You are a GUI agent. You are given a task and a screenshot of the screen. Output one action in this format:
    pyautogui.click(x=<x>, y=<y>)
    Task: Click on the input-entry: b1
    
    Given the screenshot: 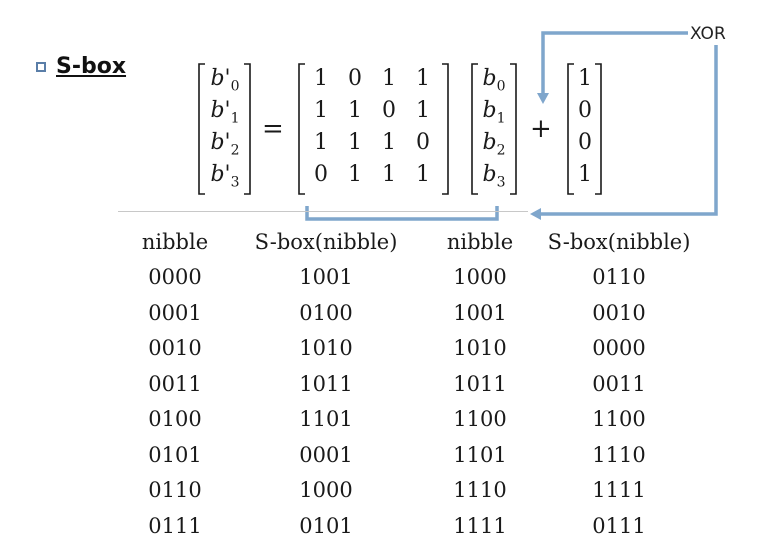 What is the action you would take?
    pyautogui.click(x=494, y=112)
    